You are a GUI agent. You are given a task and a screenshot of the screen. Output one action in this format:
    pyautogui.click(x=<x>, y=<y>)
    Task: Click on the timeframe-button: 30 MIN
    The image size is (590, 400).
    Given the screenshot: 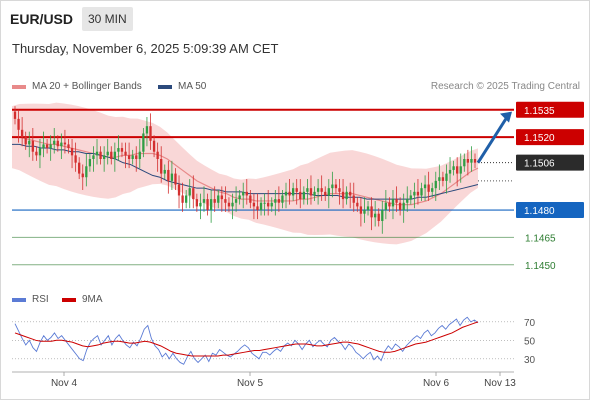 What is the action you would take?
    pyautogui.click(x=107, y=19)
    